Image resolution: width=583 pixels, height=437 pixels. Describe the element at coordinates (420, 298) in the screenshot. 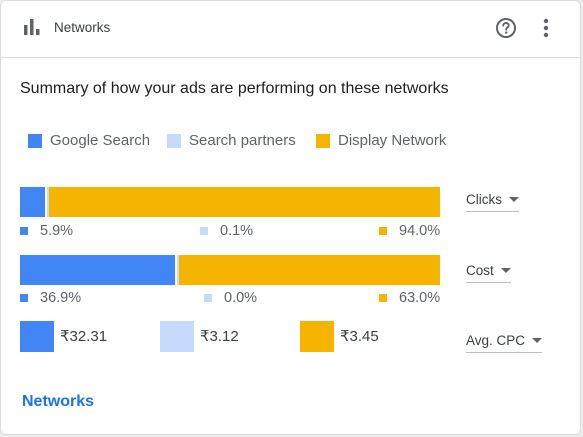

I see `value-text: 63.0%` at that location.